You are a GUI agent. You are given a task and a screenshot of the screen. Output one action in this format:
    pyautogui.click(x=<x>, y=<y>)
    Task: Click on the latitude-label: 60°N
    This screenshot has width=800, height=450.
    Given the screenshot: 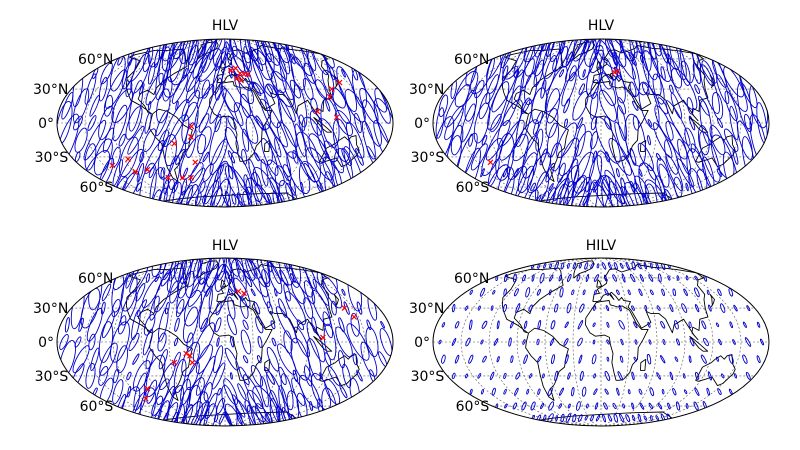 What is the action you would take?
    pyautogui.click(x=471, y=279)
    